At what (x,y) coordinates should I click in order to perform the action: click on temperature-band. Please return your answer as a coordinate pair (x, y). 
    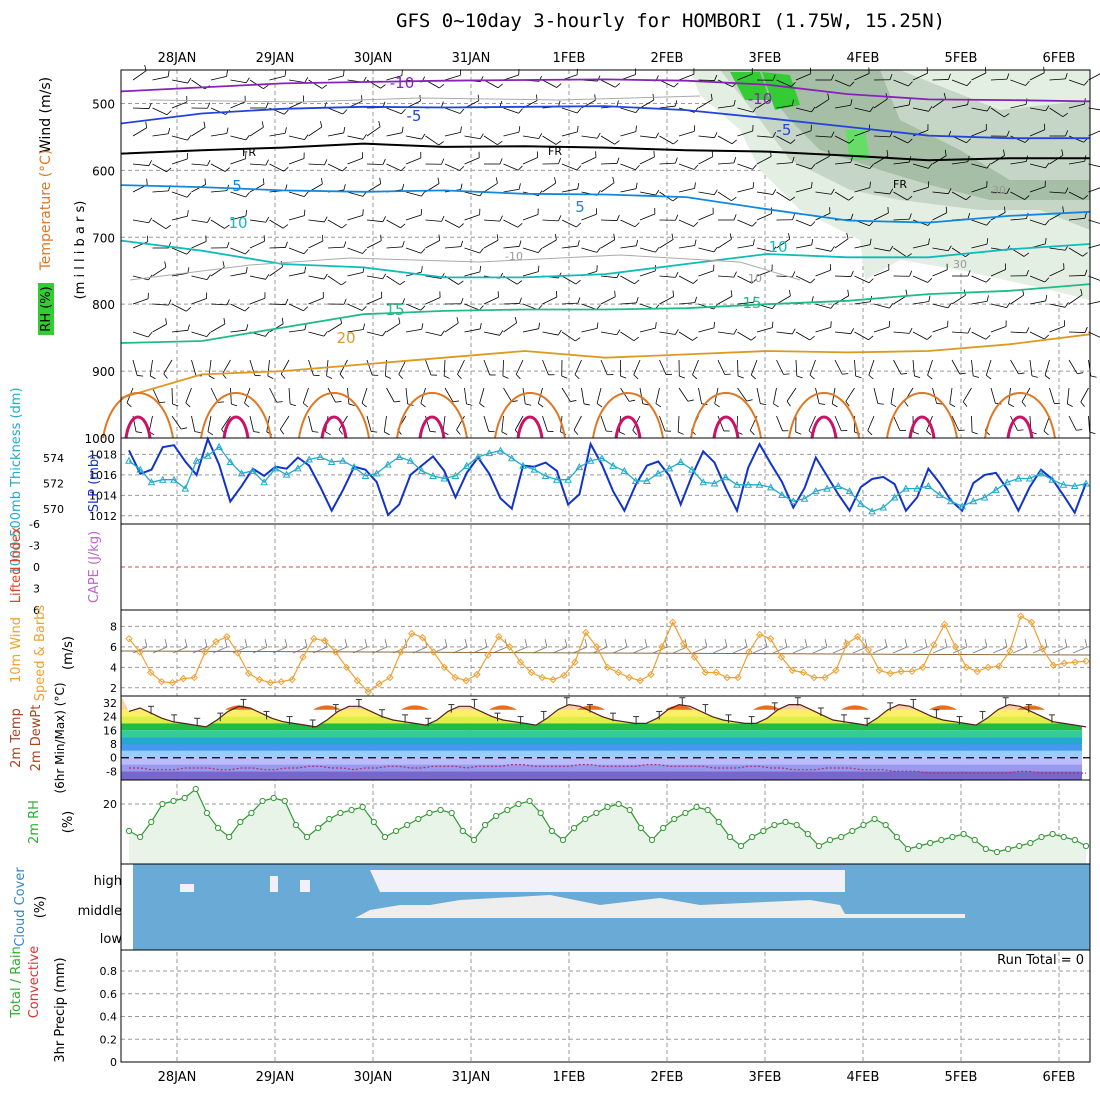
    Looking at the image, I should click on (601, 734).